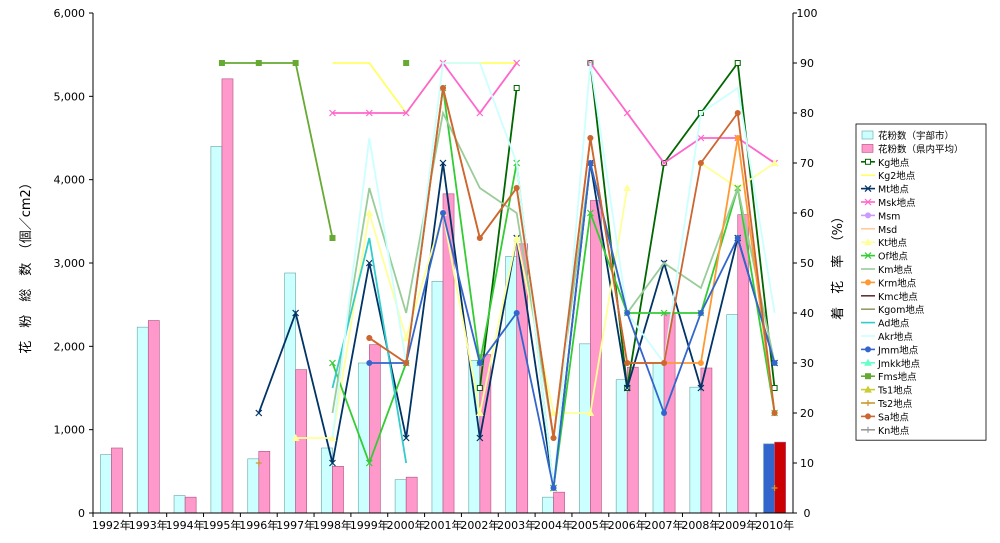 This screenshot has width=1000, height=543. I want to click on x-tick-label: 2002年, so click(479, 525).